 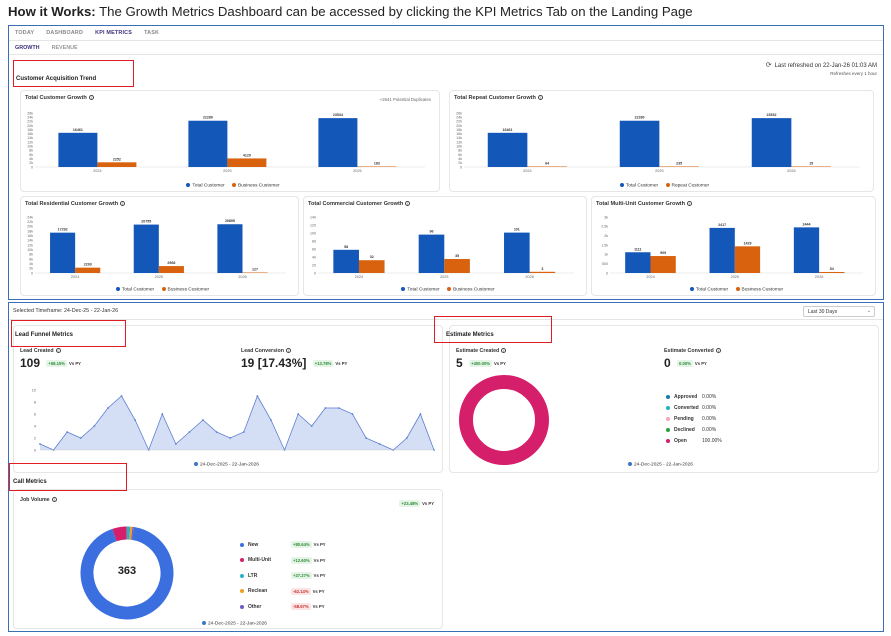 What do you see at coordinates (208, 118) in the screenshot?
I see `bar-value-label: 22280` at bounding box center [208, 118].